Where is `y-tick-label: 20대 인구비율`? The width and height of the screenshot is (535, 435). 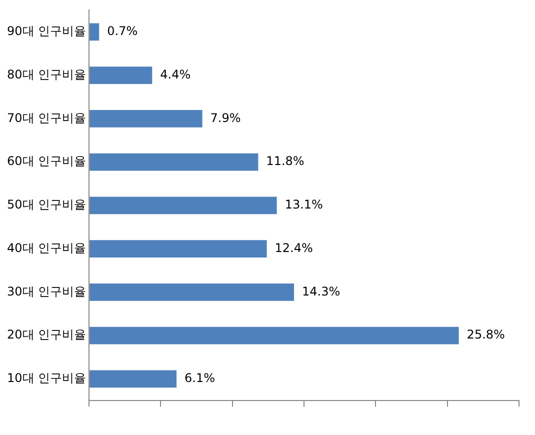
y-tick-label: 20대 인구비율 is located at coordinates (46, 335).